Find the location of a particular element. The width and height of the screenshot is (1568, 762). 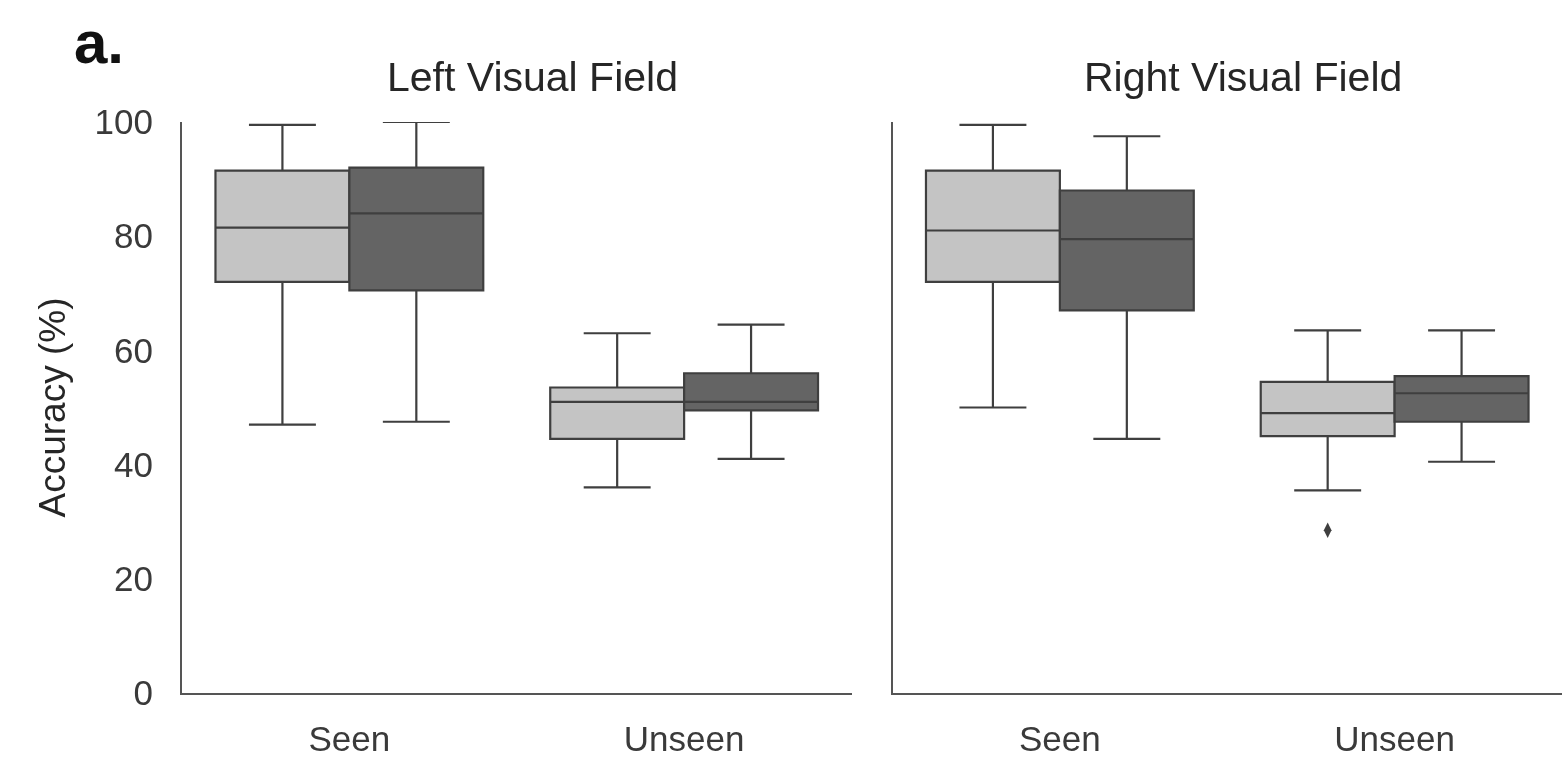

y-tick-label: 40 is located at coordinates (133, 464).